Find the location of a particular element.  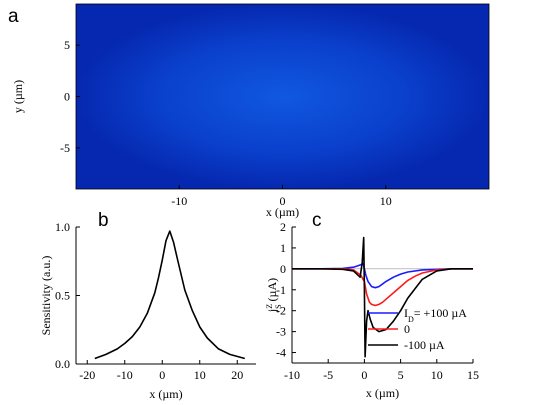

y-tick-label: 1.0 is located at coordinates (62, 227).